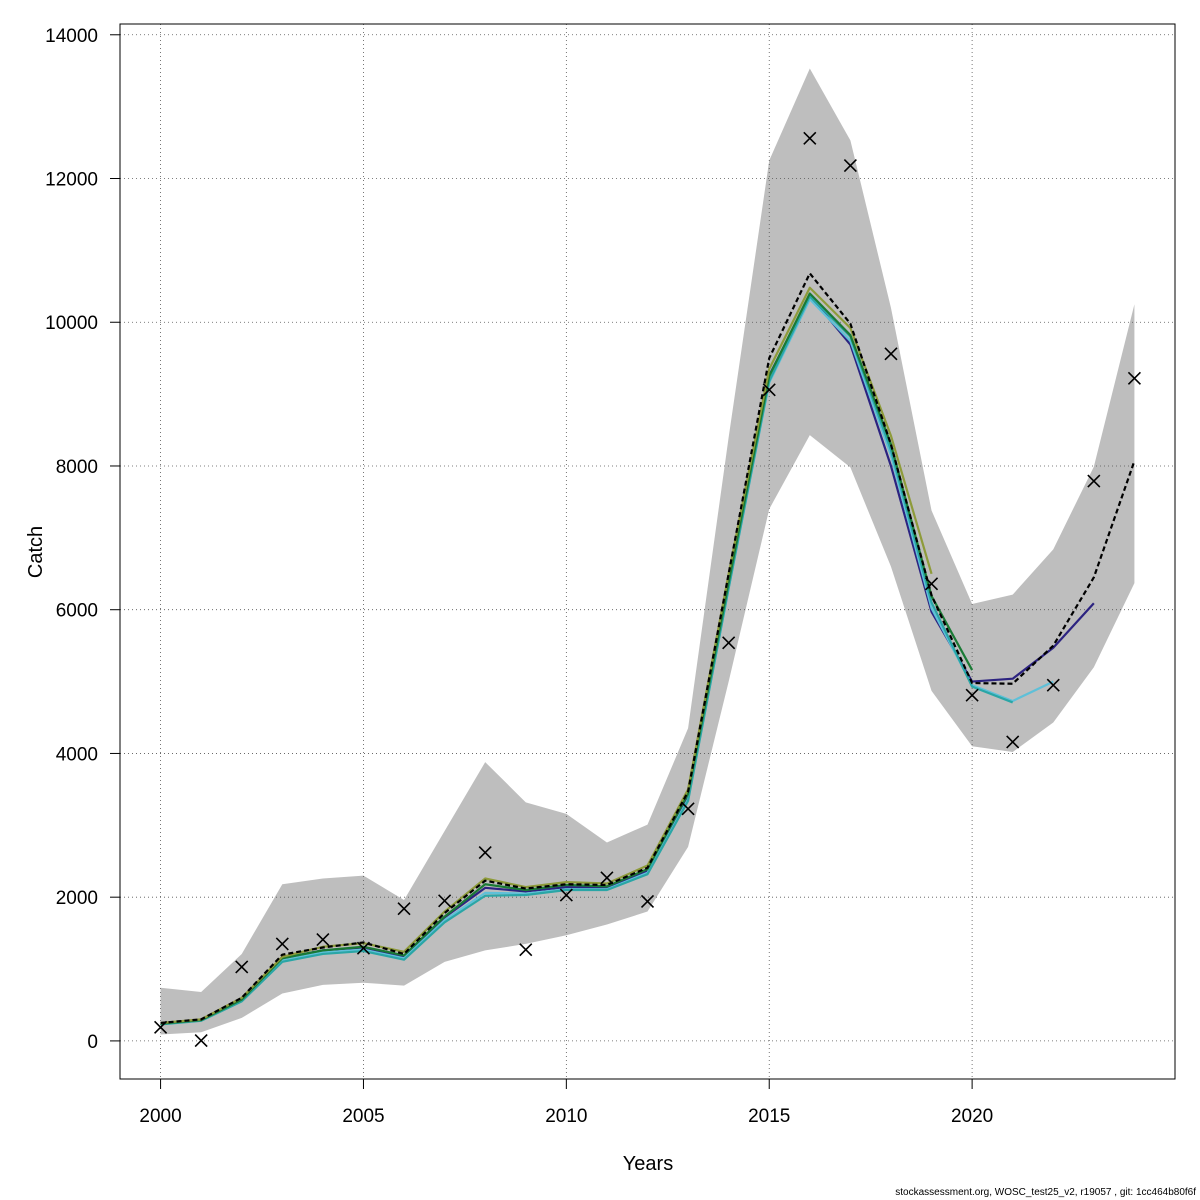  I want to click on x-tick-label: 2015, so click(769, 1116).